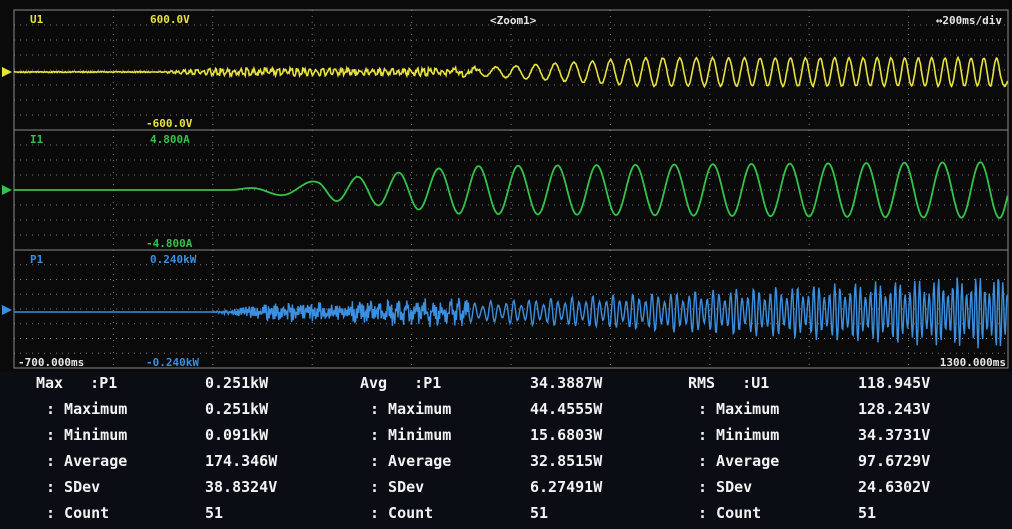  What do you see at coordinates (894, 409) in the screenshot?
I see `stat-col3-row-value: 128.243V` at bounding box center [894, 409].